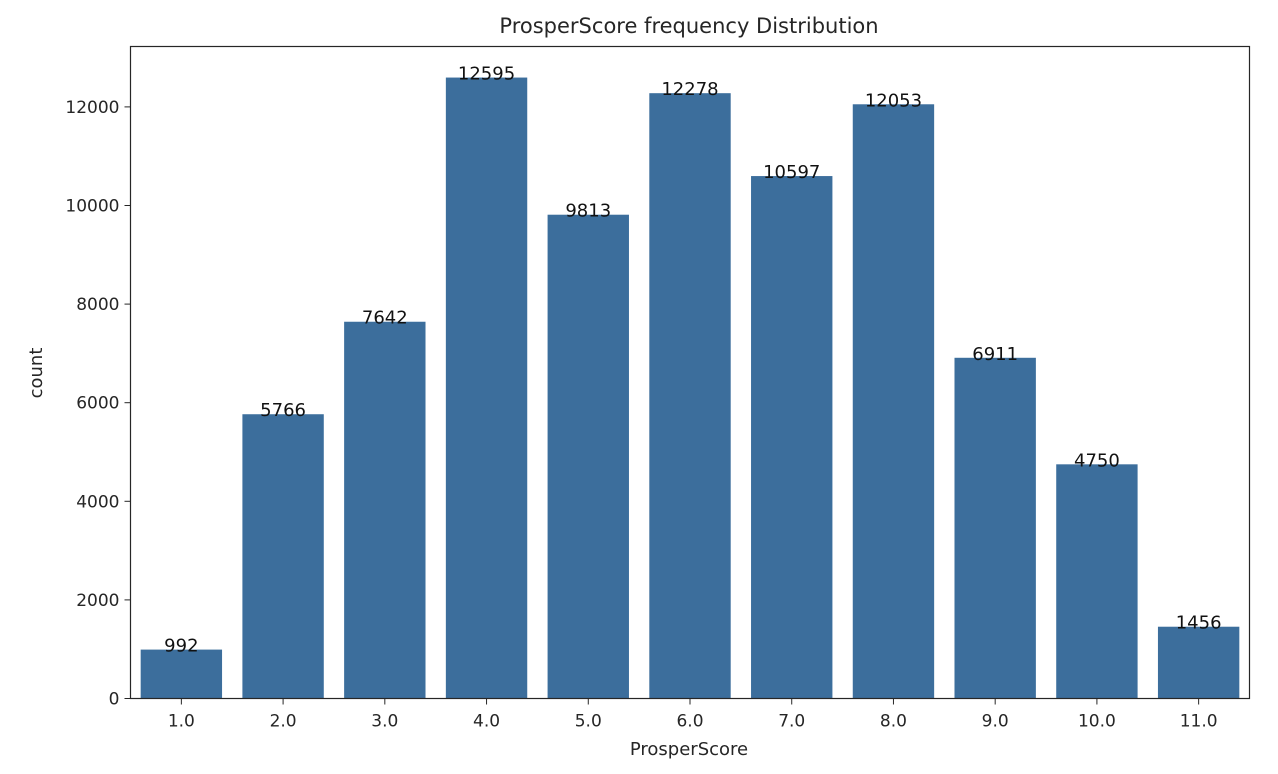 The height and width of the screenshot is (774, 1278). What do you see at coordinates (486, 722) in the screenshot?
I see `x-tick-label: 4.0` at bounding box center [486, 722].